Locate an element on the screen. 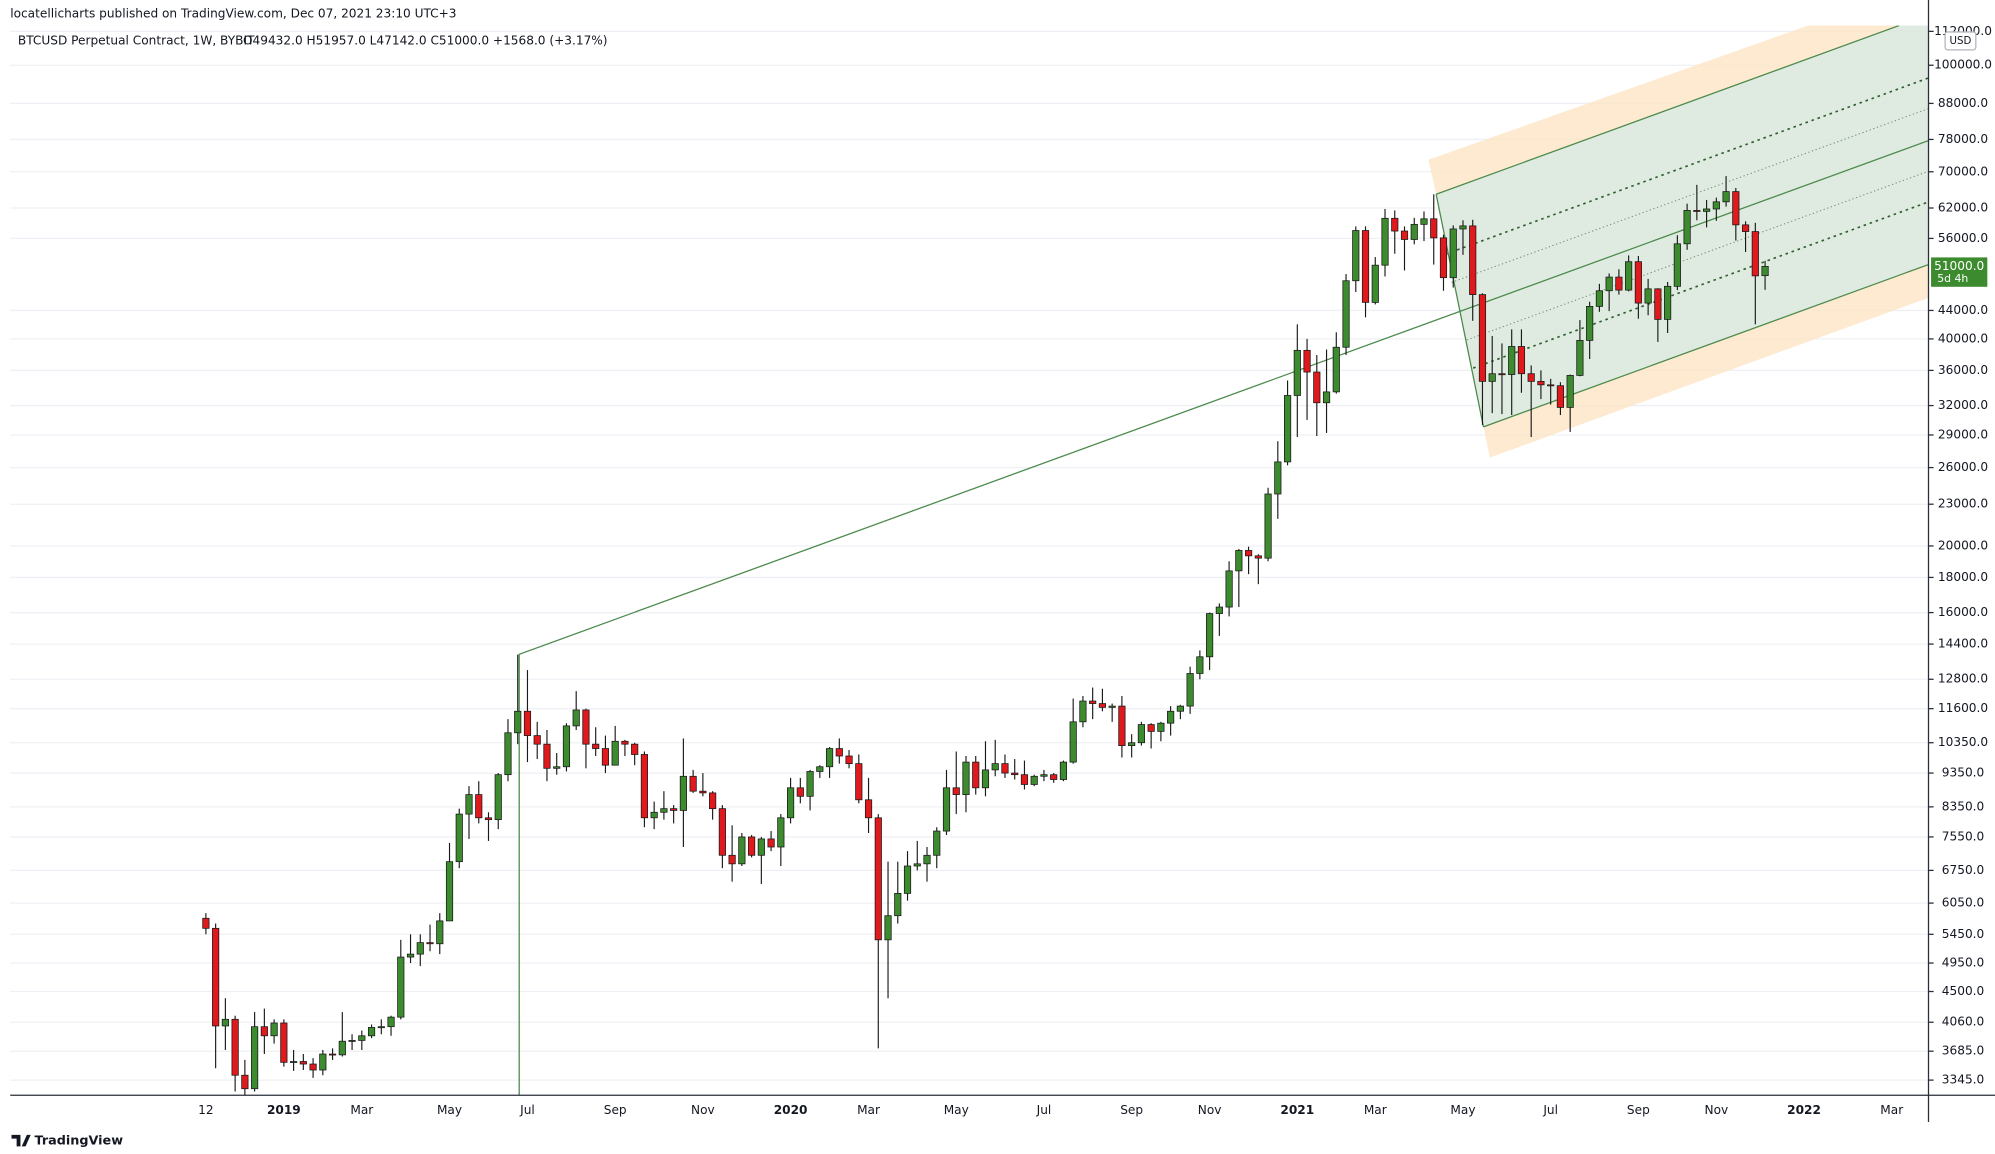 The height and width of the screenshot is (1154, 1995). y-tick-label: 18000.0 is located at coordinates (1963, 577).